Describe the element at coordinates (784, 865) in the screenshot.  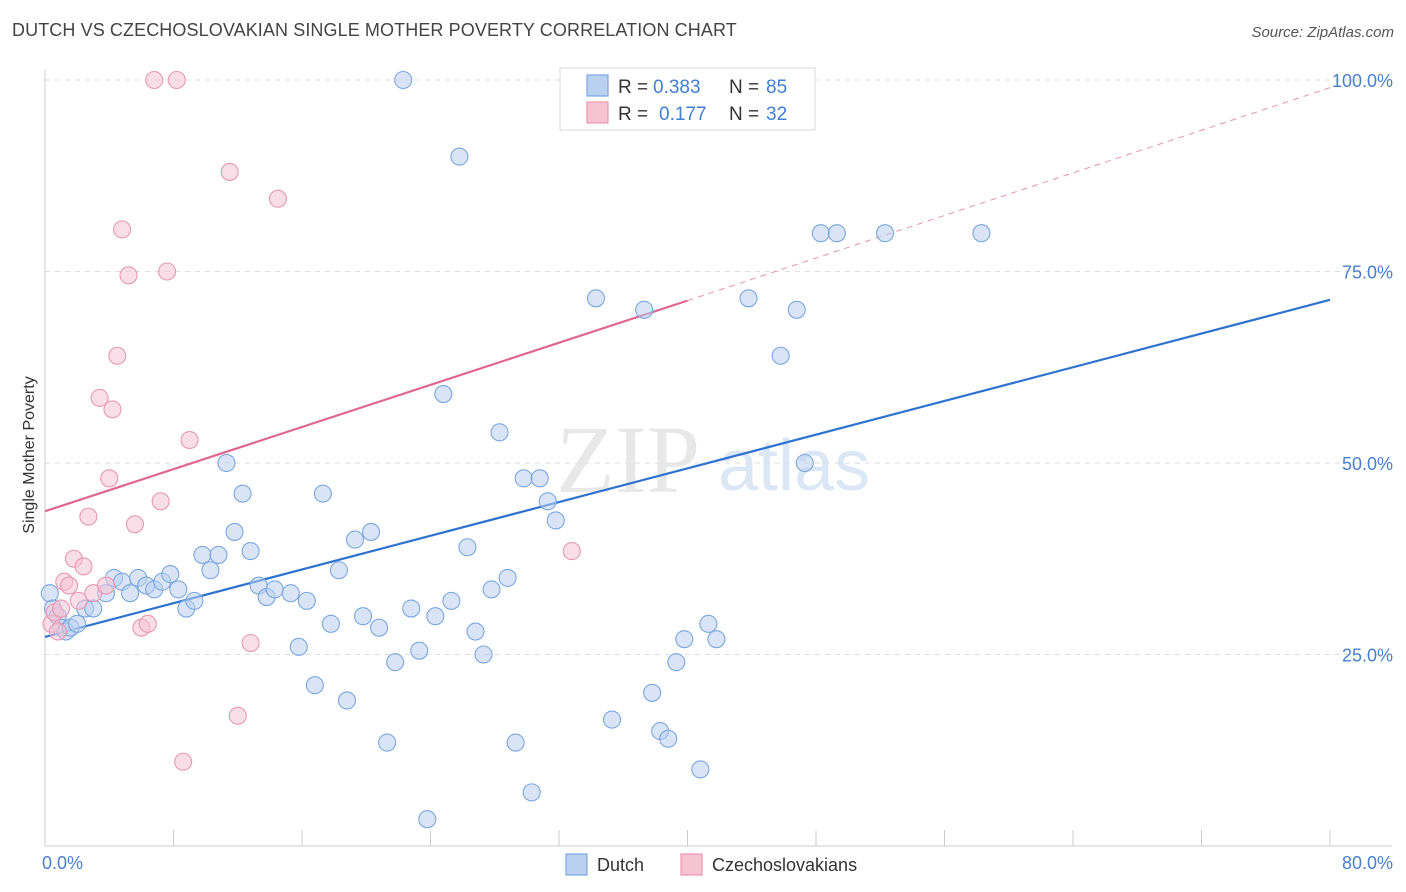
I see `bottom-legend-label-czechoslovakians: Czechoslovakians` at that location.